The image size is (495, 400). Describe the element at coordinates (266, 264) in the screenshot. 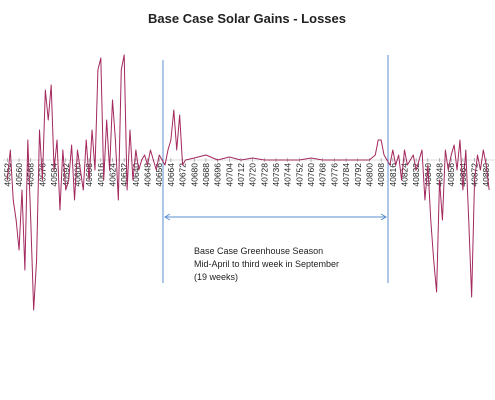

I see `annotation: Mid-April to third week in September` at that location.